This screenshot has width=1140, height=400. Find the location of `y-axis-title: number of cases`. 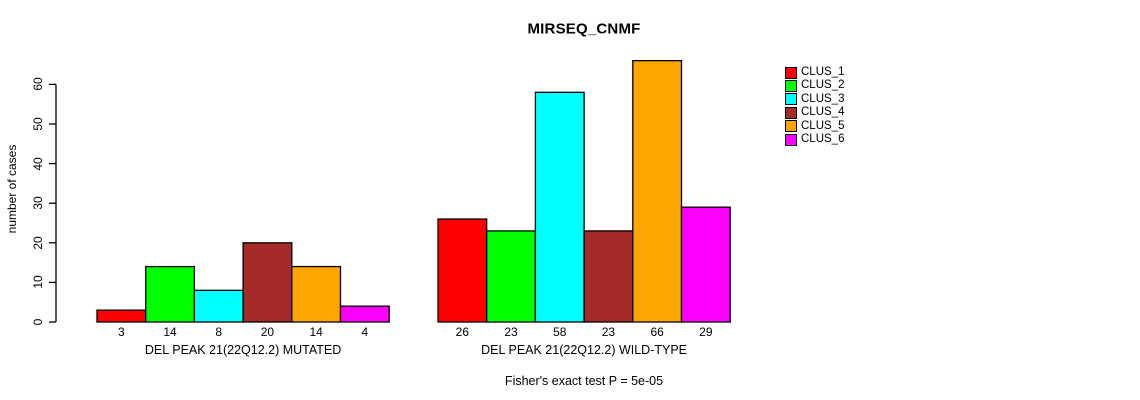

y-axis-title: number of cases is located at coordinates (12, 189).